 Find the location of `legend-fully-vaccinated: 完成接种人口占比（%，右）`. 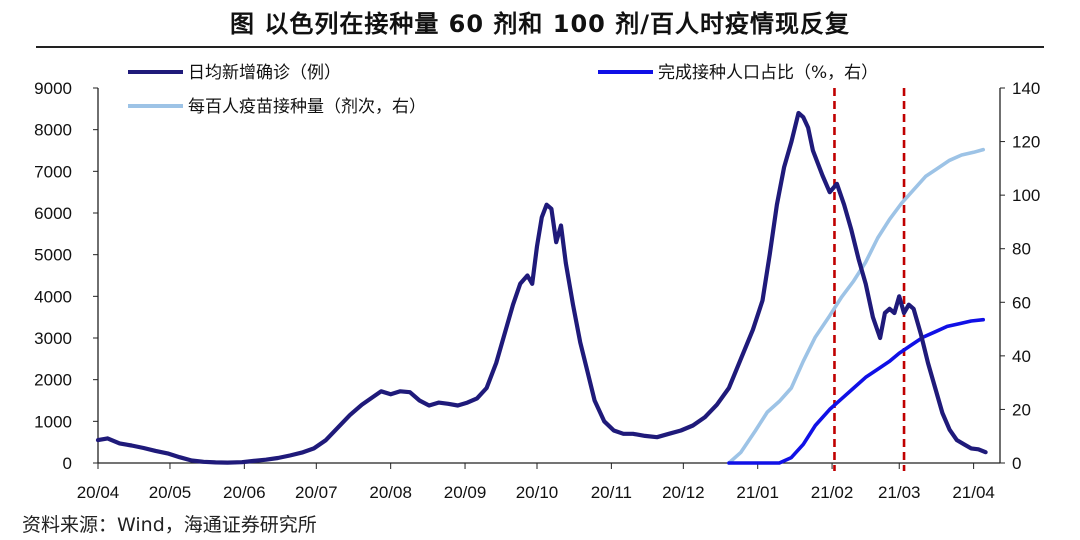

legend-fully-vaccinated: 完成接种人口占比（%，右） is located at coordinates (738, 73).